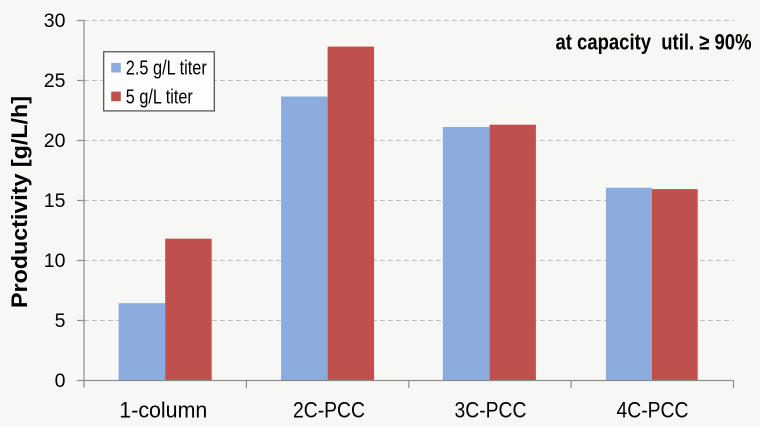 The width and height of the screenshot is (760, 427). What do you see at coordinates (163, 410) in the screenshot?
I see `svg-text: 1-column` at bounding box center [163, 410].